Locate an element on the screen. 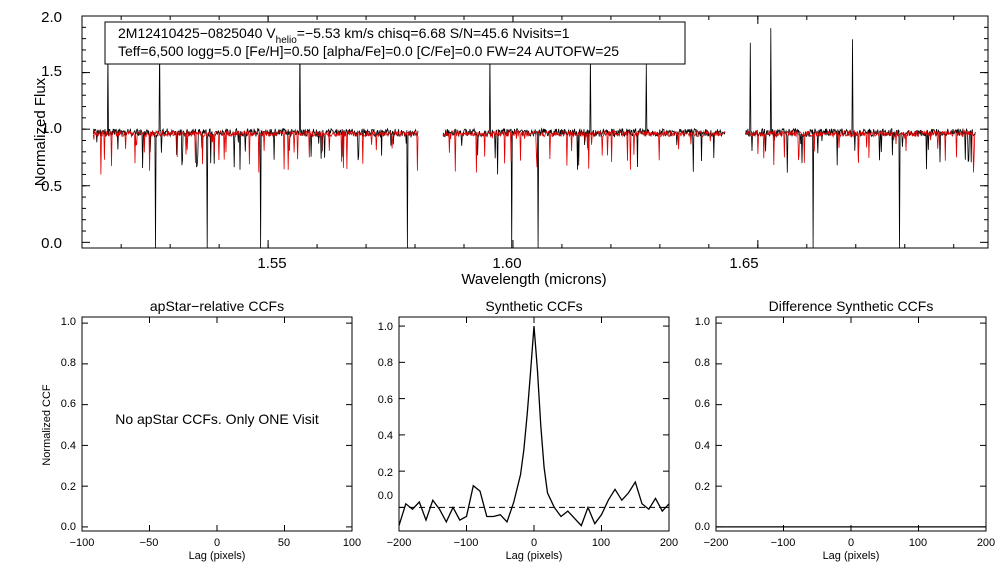 This screenshot has height=576, width=1008. p2-ytick-0-8: 0.8 is located at coordinates (702, 363).